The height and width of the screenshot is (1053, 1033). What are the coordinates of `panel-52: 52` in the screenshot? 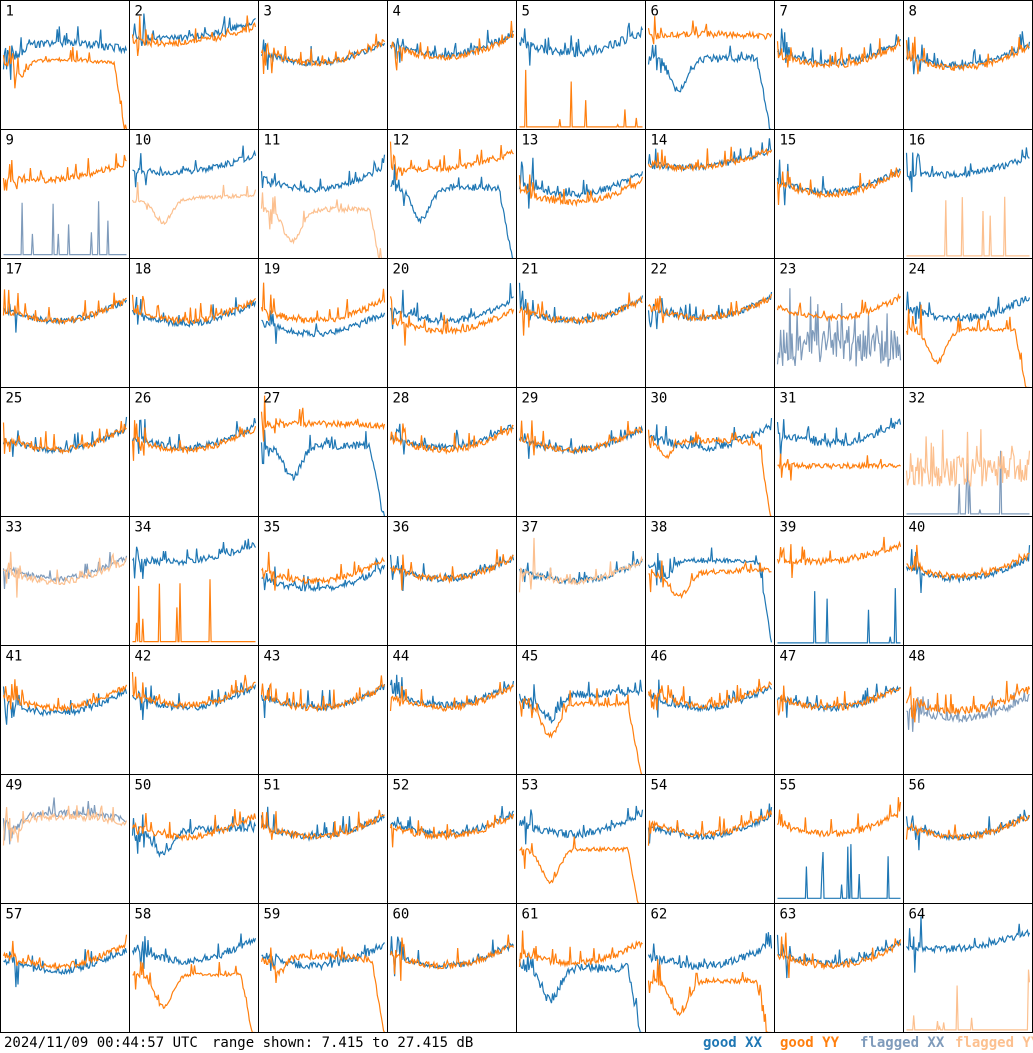 It's located at (452, 839).